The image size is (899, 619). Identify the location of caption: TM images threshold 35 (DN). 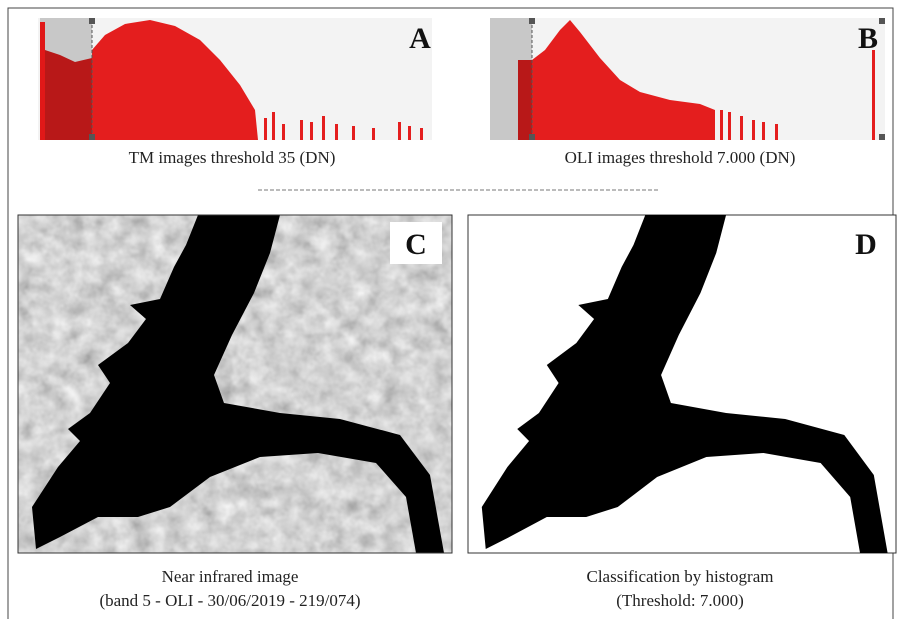
(232, 157).